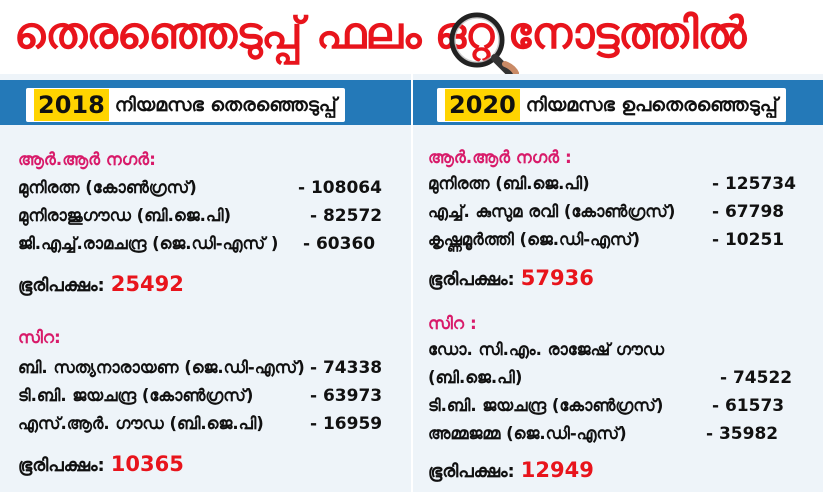  What do you see at coordinates (557, 278) in the screenshot?
I see `right-s1-majority-value: 57936` at bounding box center [557, 278].